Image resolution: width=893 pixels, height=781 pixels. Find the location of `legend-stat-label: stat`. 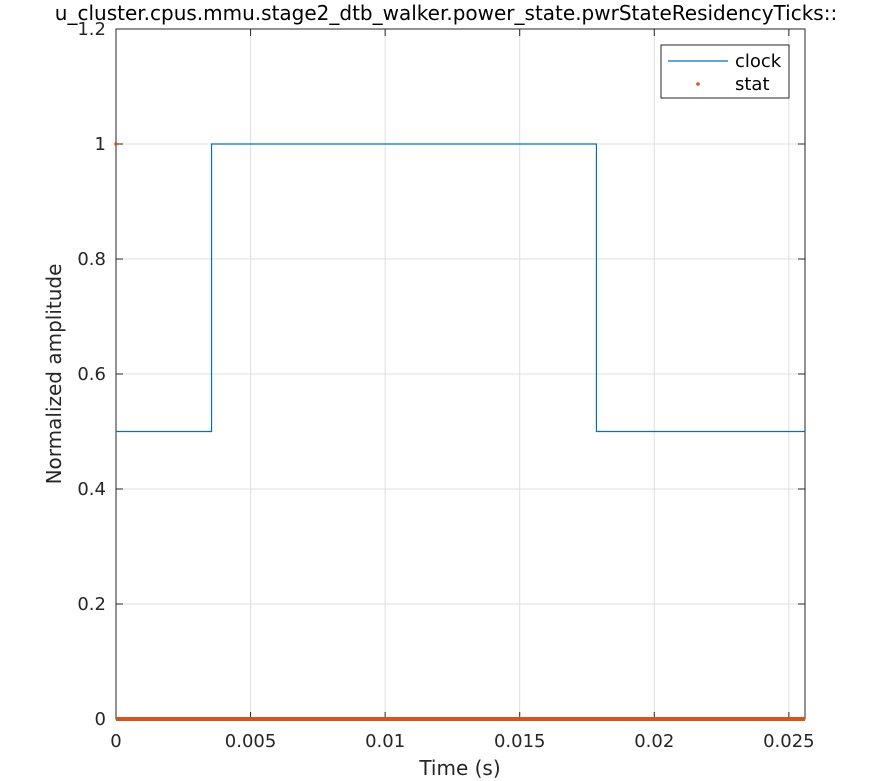

legend-stat-label: stat is located at coordinates (752, 84).